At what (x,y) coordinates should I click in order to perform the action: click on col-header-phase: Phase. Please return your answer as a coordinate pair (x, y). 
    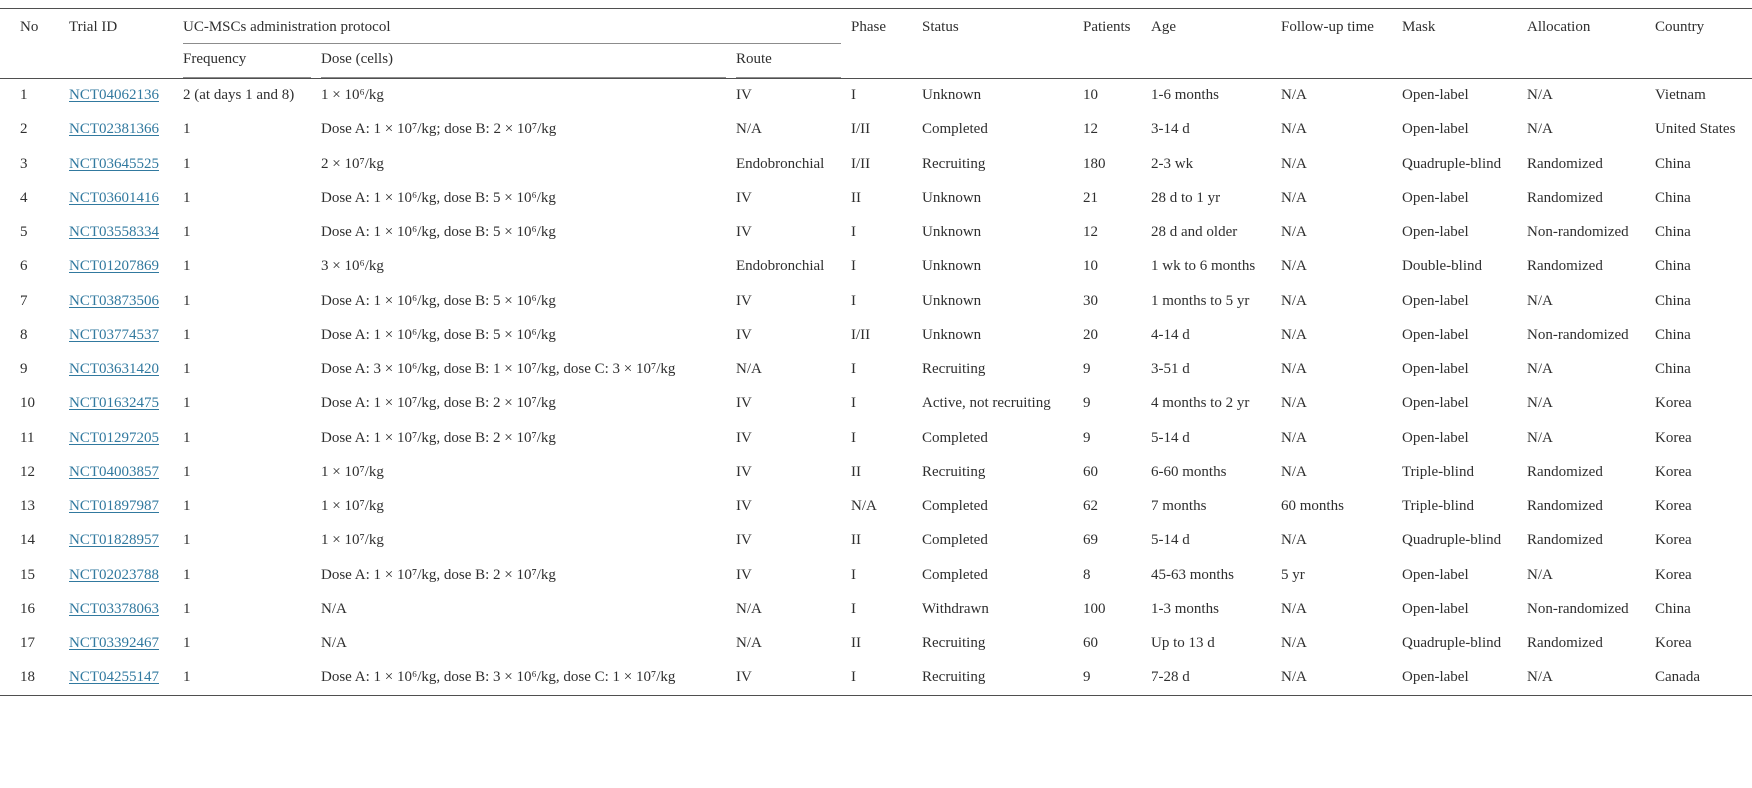
    Looking at the image, I should click on (868, 27).